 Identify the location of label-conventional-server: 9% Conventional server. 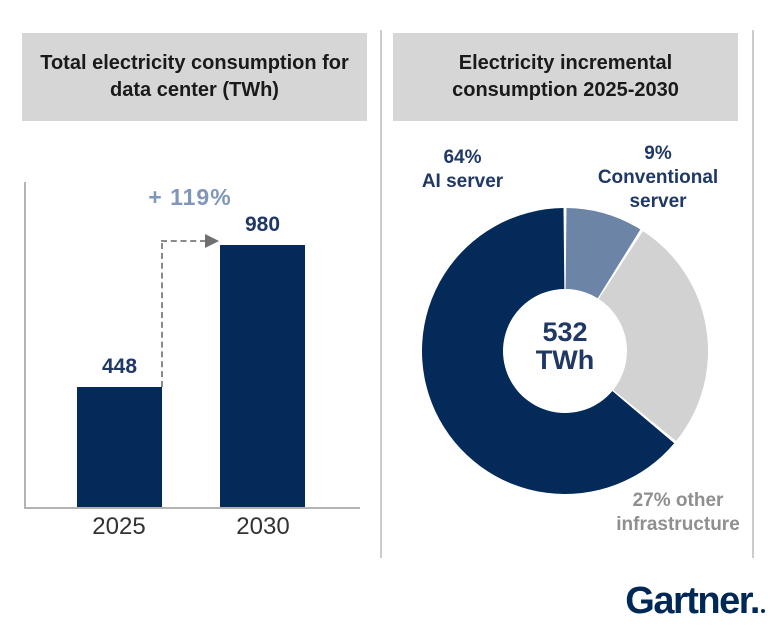
(658, 178).